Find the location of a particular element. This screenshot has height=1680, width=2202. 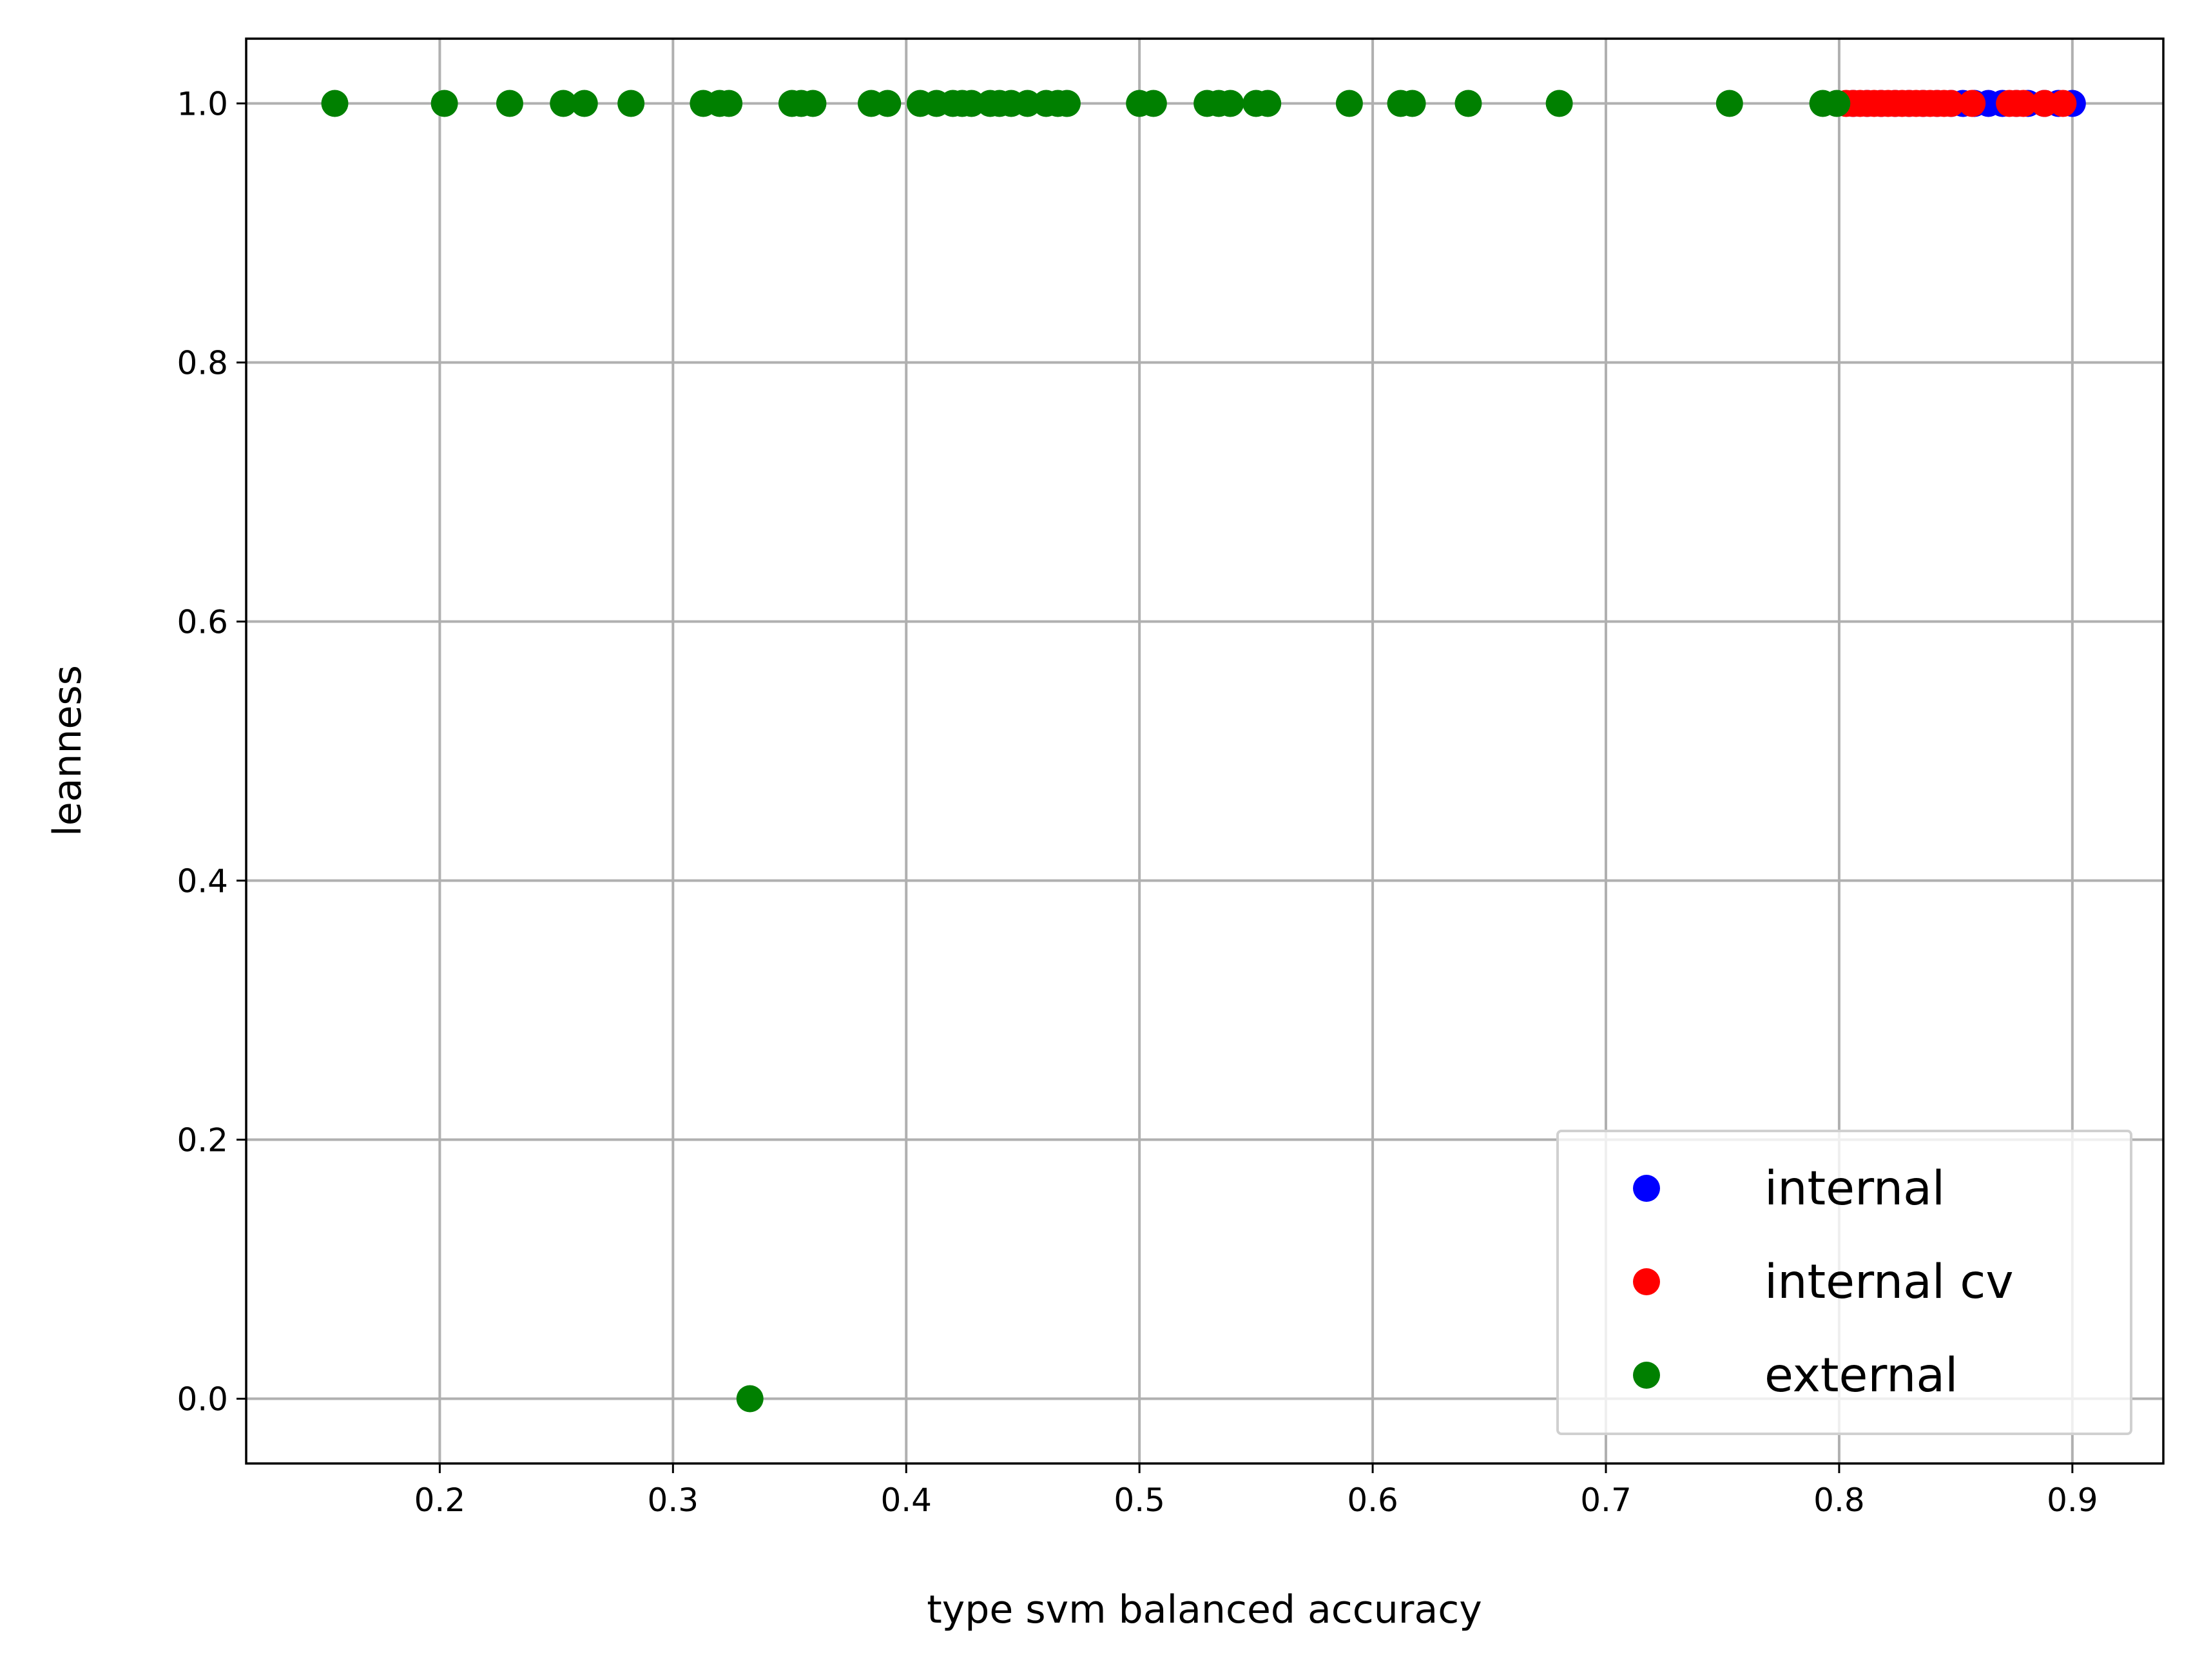

y-tick-label: 0.0 is located at coordinates (202, 1399).